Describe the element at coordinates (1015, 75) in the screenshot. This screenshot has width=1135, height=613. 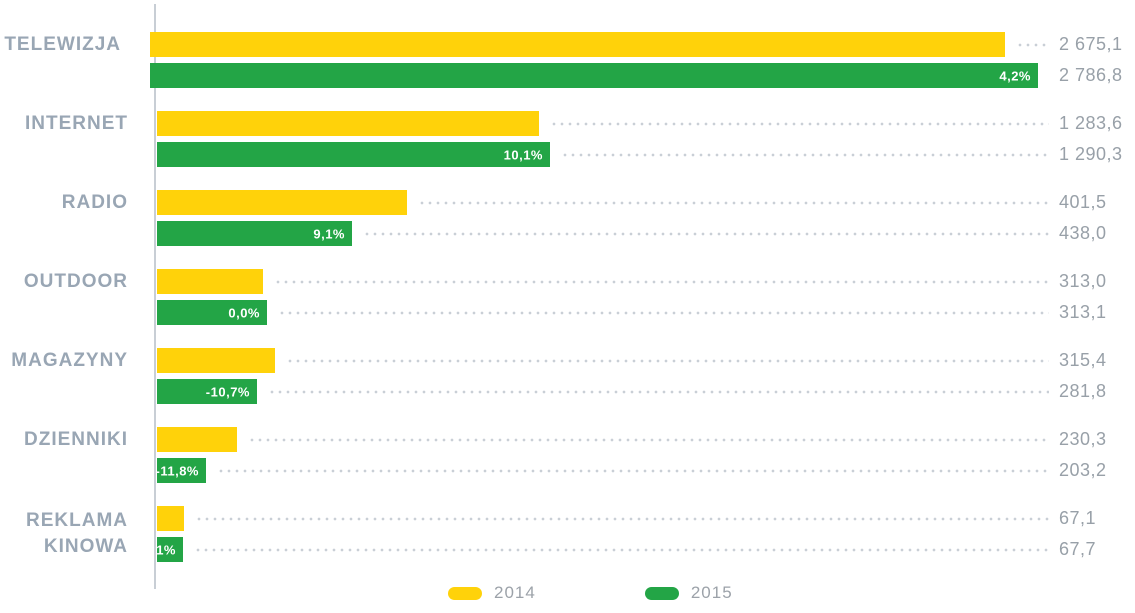
I see `change-percent-badge: 4,2%` at that location.